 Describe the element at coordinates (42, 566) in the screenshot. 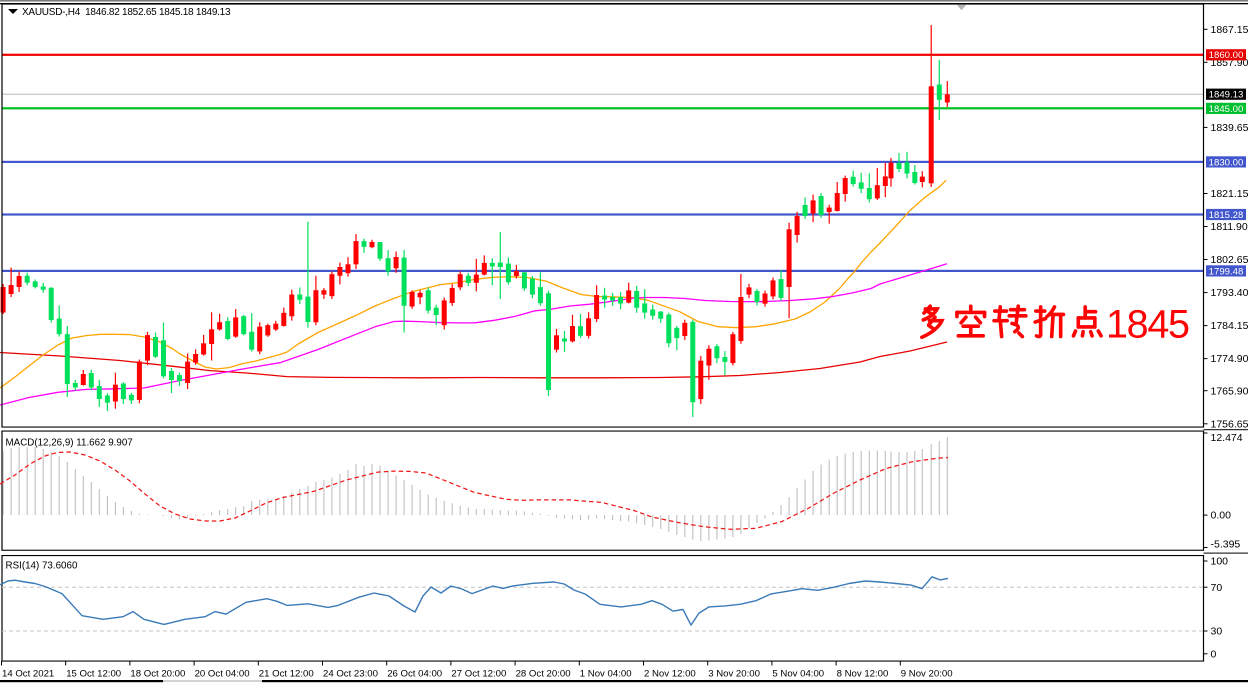

I see `svg-text: RSI(14) 73.6060` at that location.